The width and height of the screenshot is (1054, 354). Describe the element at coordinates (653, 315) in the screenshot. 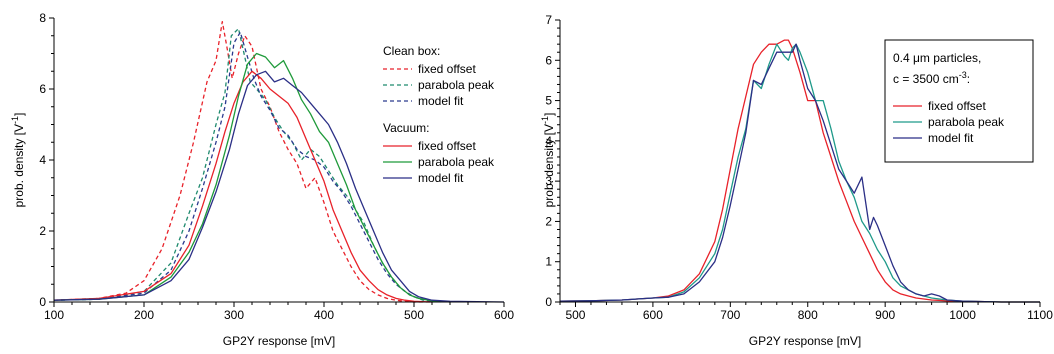

I see `right-x-tick-label: 600` at that location.